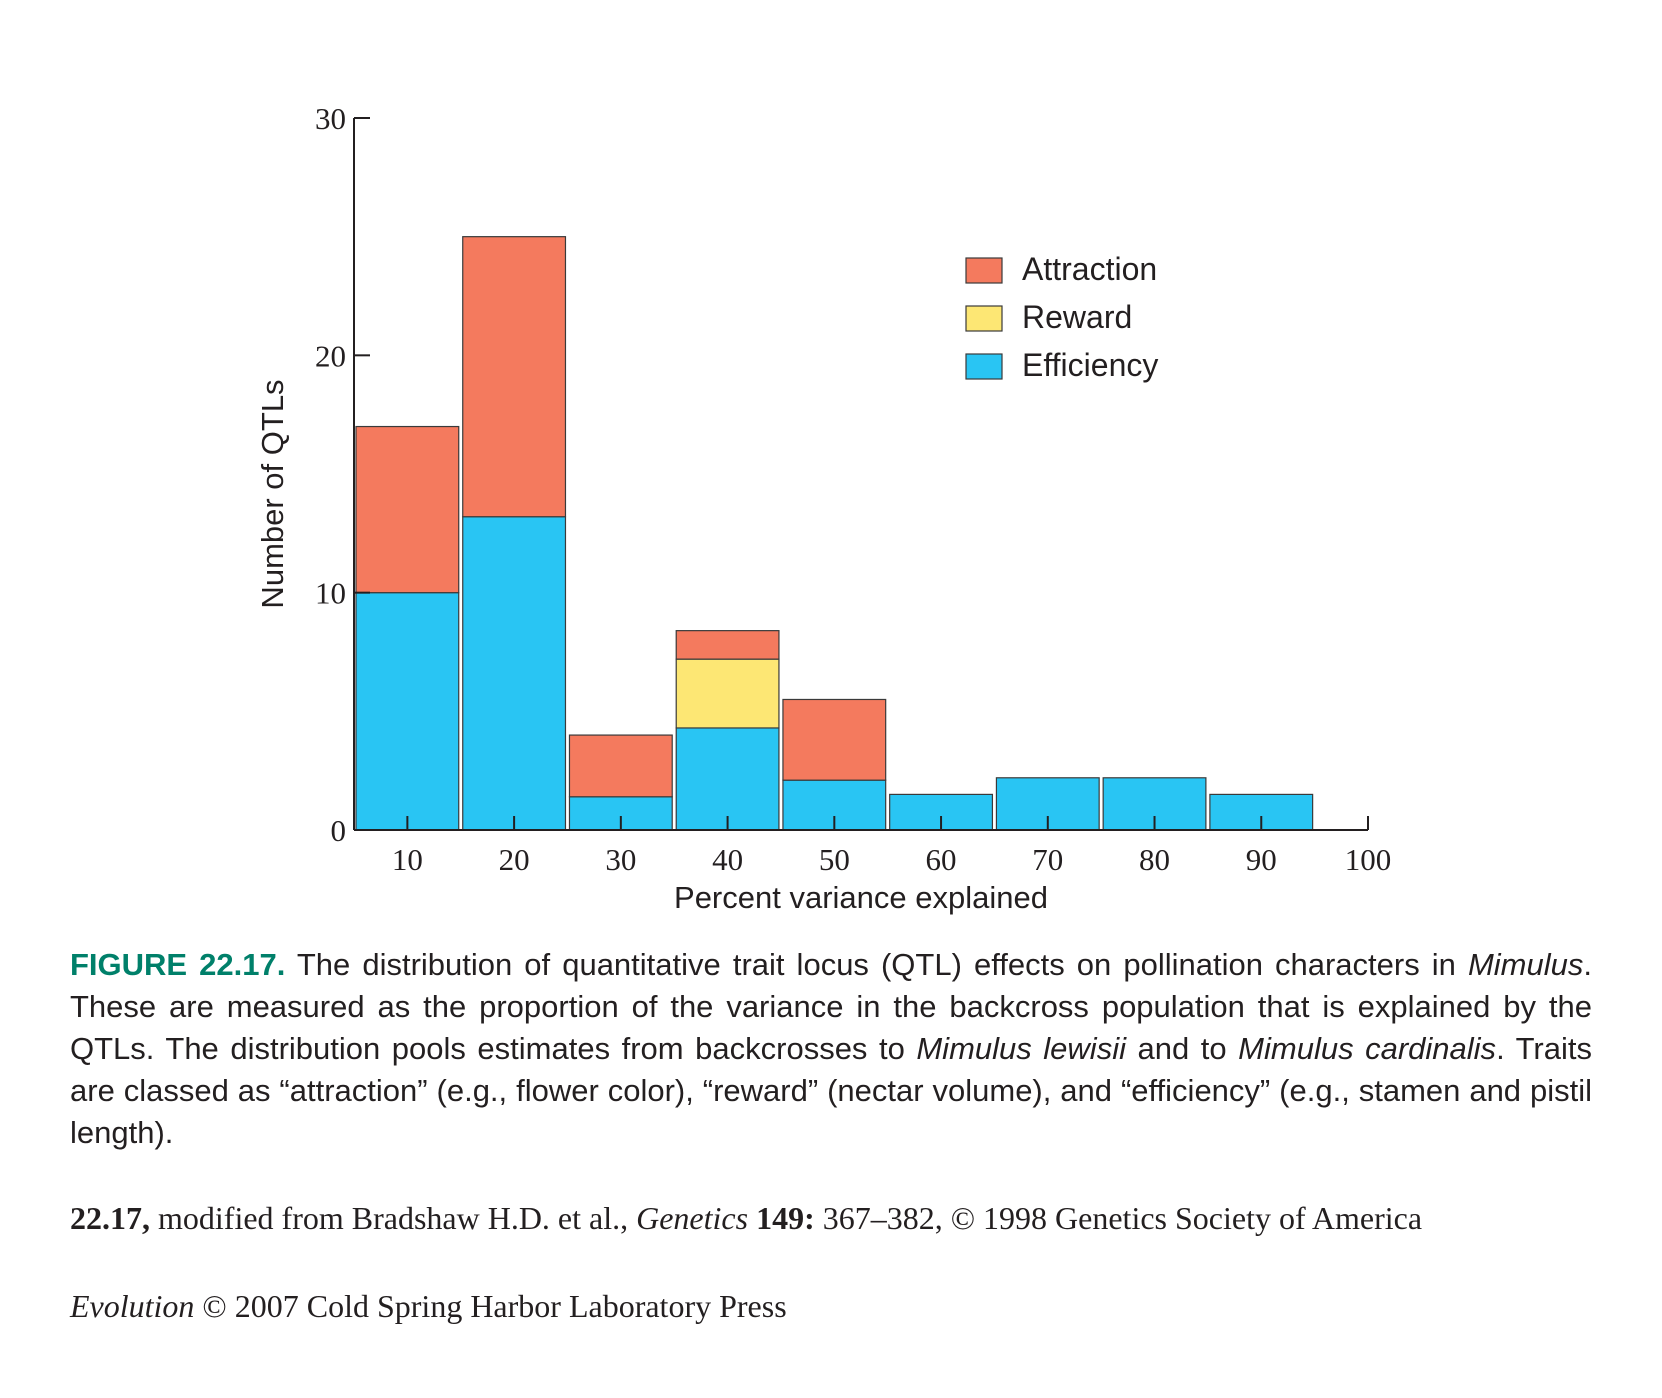 The image size is (1662, 1398). I want to click on legend-swatch-reward, so click(984, 318).